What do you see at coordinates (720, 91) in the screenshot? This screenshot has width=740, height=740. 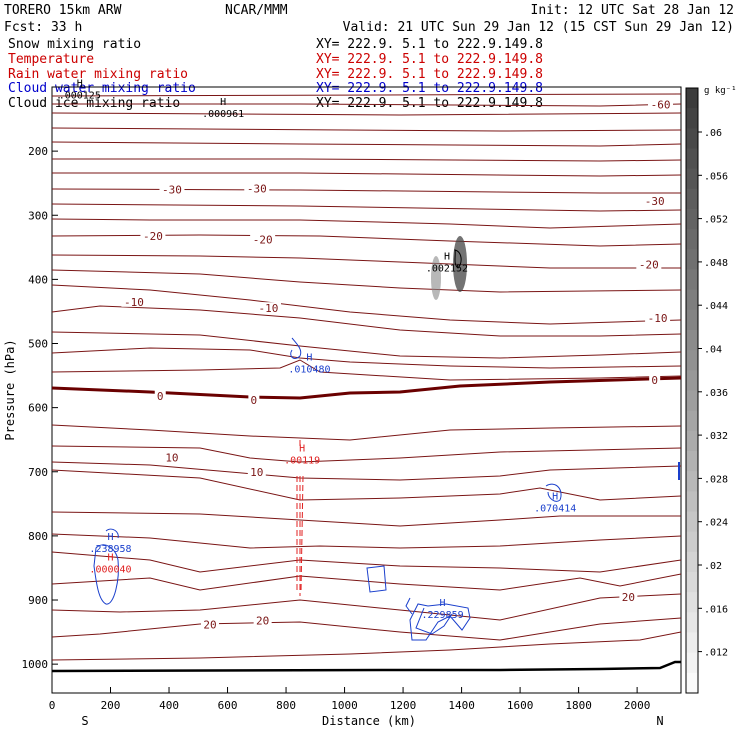 I see `colorbar-unit: g kg⁻¹` at bounding box center [720, 91].